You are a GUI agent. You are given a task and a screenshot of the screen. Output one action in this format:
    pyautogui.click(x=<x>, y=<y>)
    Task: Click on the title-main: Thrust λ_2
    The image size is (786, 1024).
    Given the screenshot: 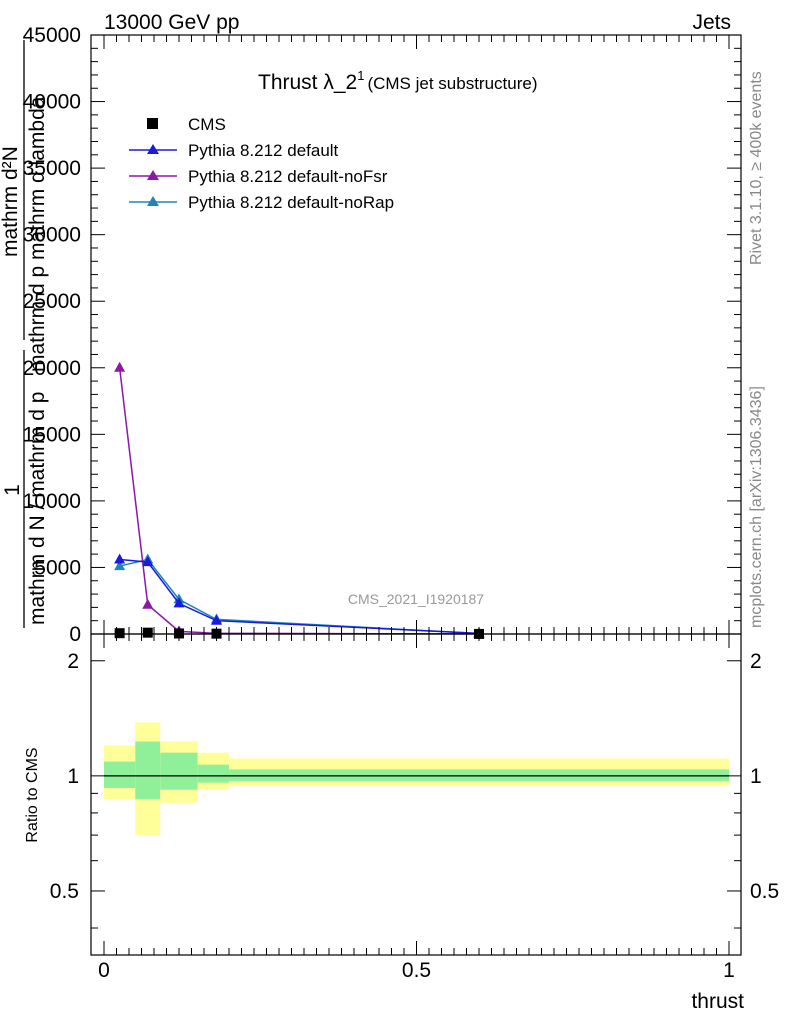 What is the action you would take?
    pyautogui.click(x=307, y=82)
    